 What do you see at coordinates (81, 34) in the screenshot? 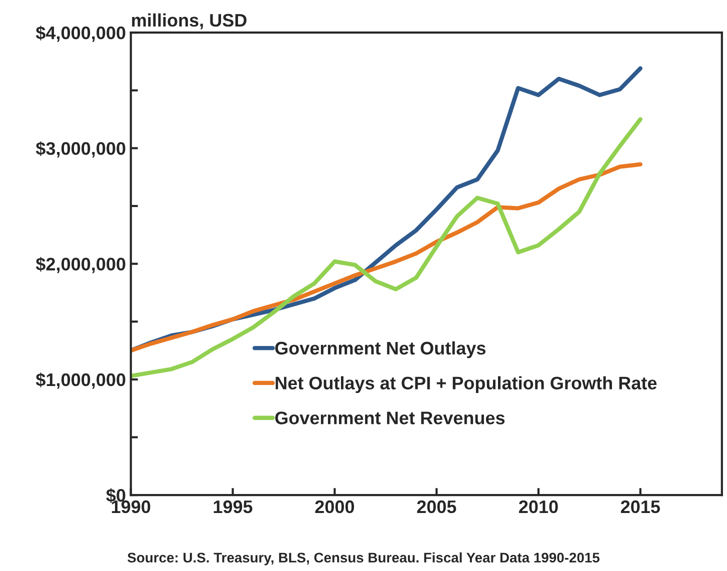
I see `y-tick-label: $4,000,000` at bounding box center [81, 34].